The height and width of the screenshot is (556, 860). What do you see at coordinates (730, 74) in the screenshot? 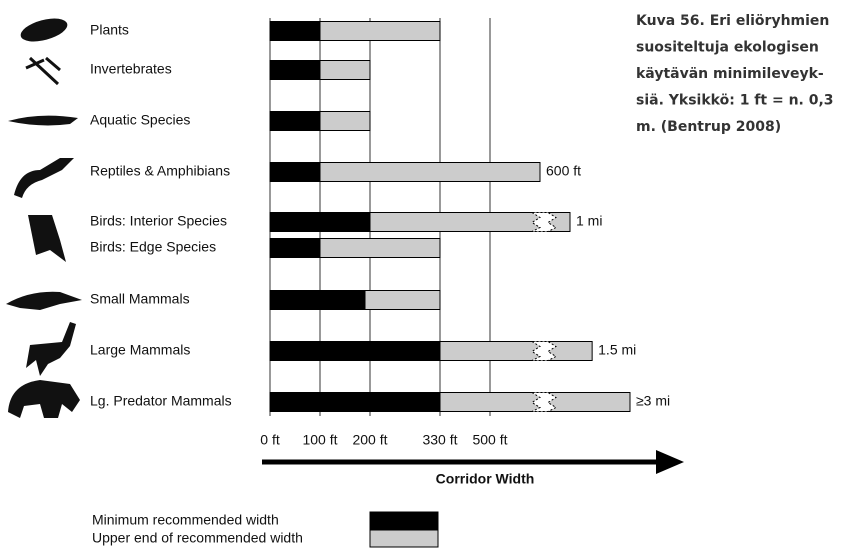
I see `caption-line: käytävän minimileveyk-` at bounding box center [730, 74].